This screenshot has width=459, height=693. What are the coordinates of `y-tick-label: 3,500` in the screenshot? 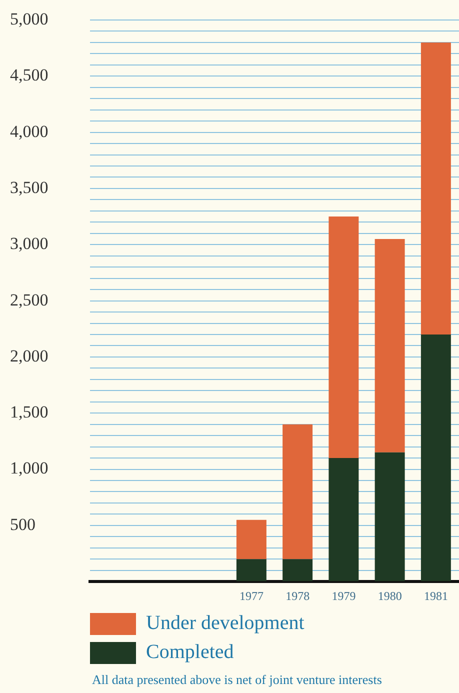 It's located at (29, 187).